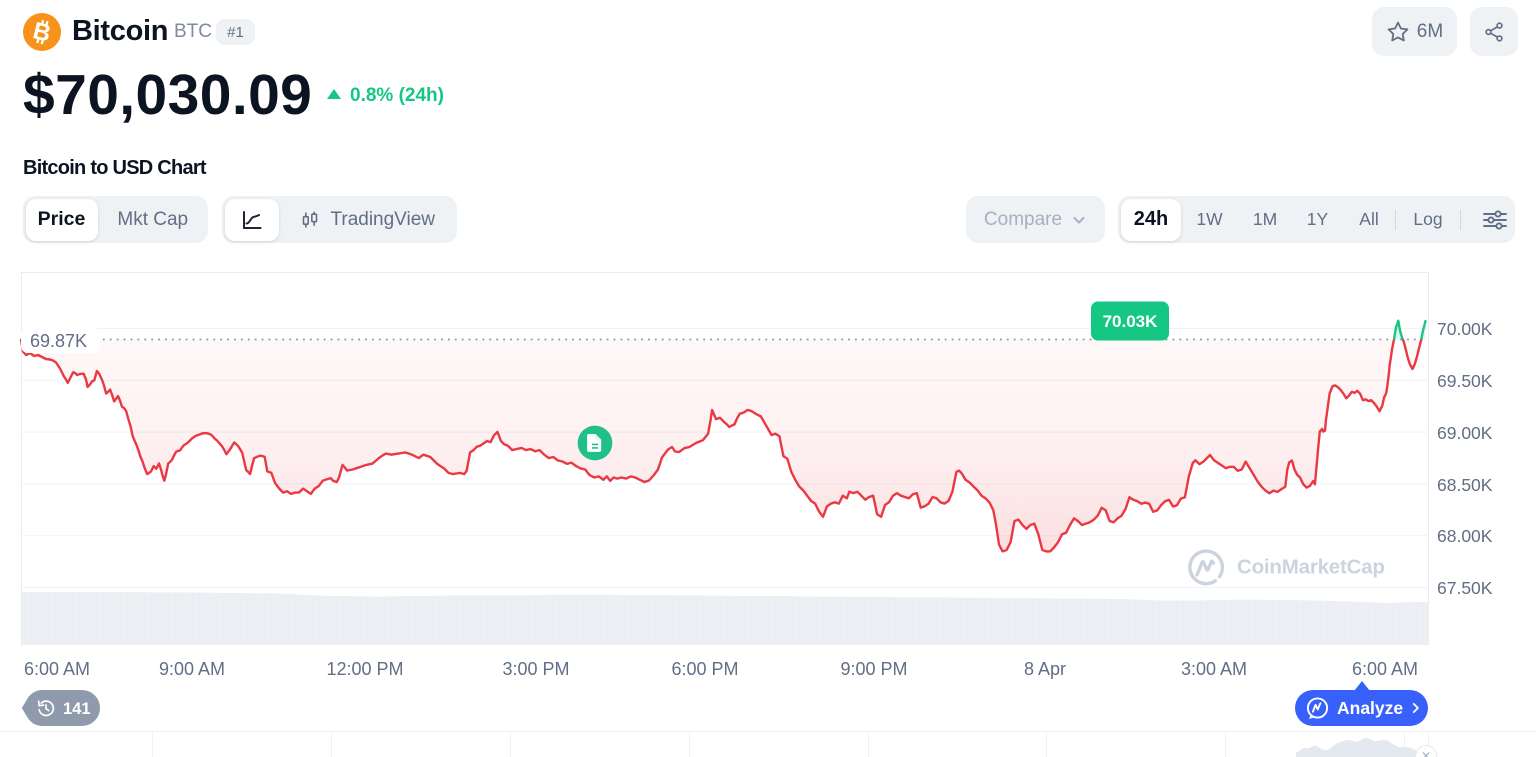  Describe the element at coordinates (58, 341) in the screenshot. I see `svg-text: 69.87K` at that location.